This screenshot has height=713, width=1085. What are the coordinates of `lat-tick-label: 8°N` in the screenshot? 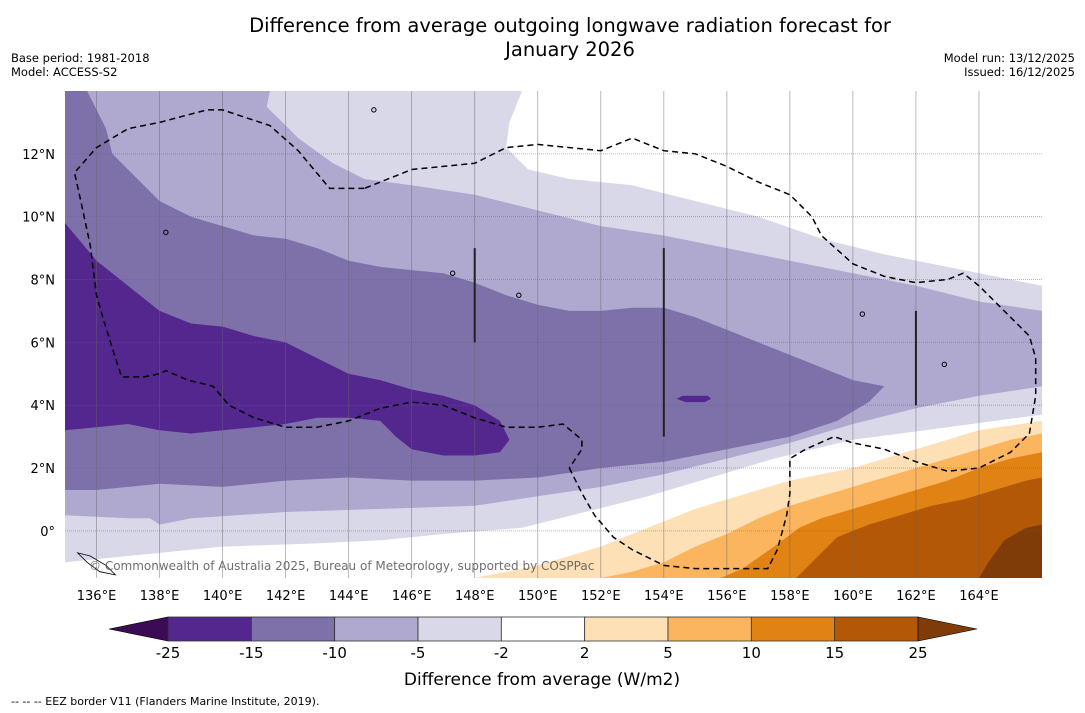 It's located at (43, 281).